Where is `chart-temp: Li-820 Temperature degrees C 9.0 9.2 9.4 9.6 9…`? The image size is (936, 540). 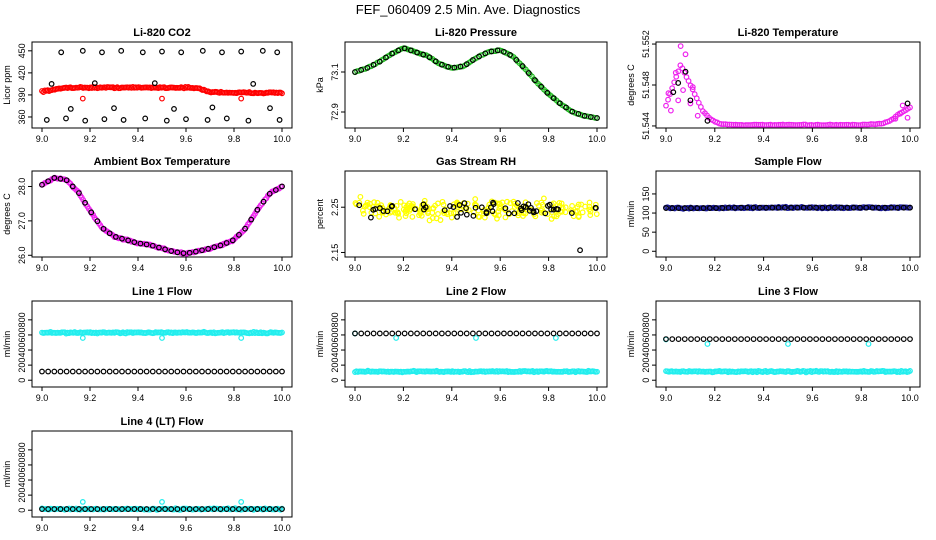 chart-temp: Li-820 Temperature degrees C 9.0 9.2 9.4 9.6 9… is located at coordinates (773, 85).